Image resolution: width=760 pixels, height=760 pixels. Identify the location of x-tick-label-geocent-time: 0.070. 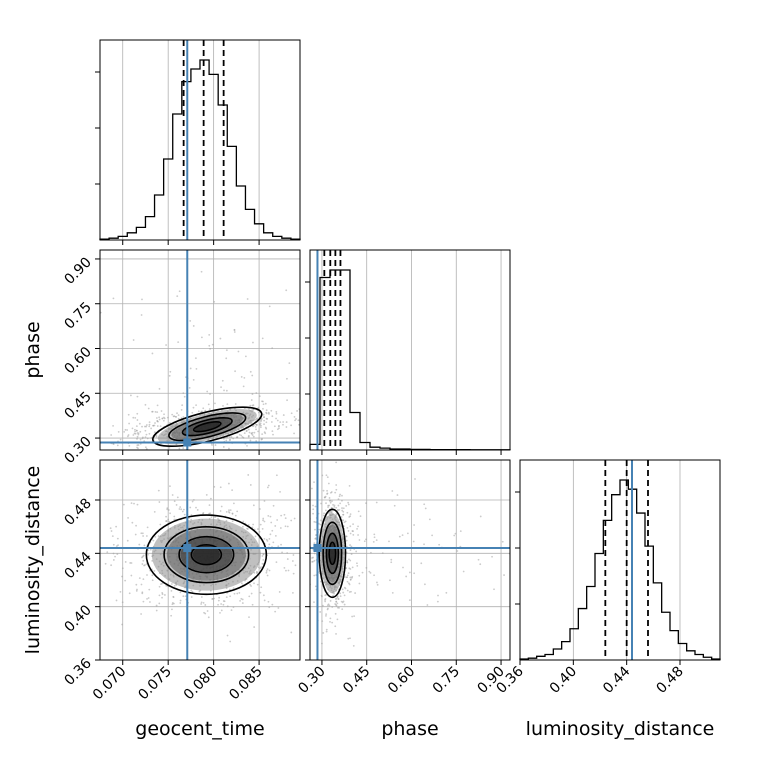
(110, 684).